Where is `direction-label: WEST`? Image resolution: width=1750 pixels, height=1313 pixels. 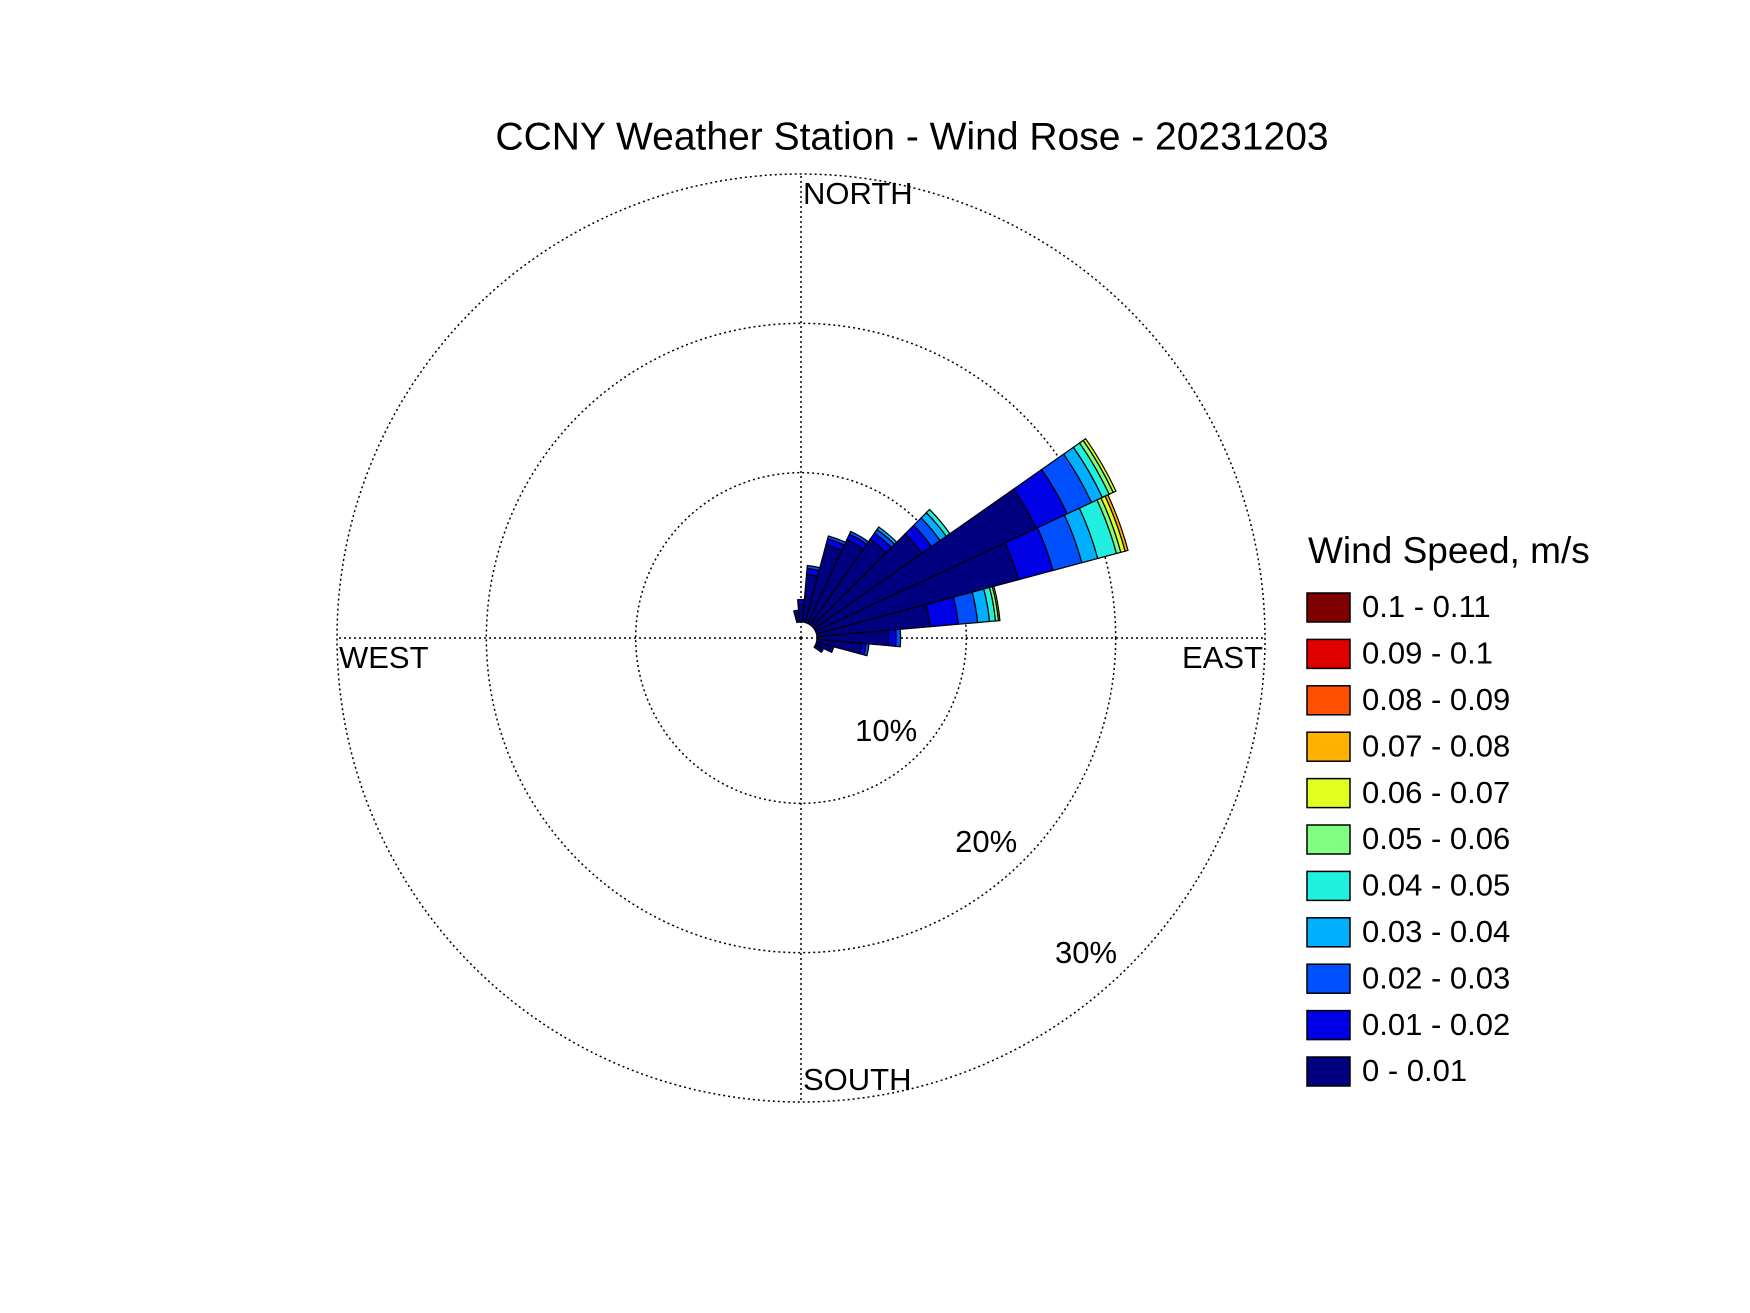
direction-label: WEST is located at coordinates (384, 657).